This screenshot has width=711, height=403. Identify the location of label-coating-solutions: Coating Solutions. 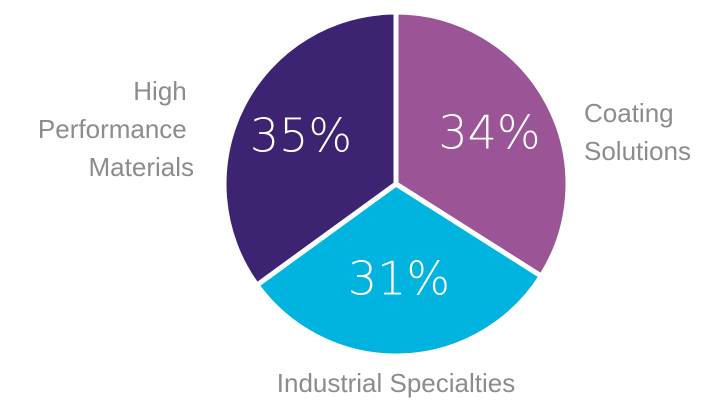
(637, 132).